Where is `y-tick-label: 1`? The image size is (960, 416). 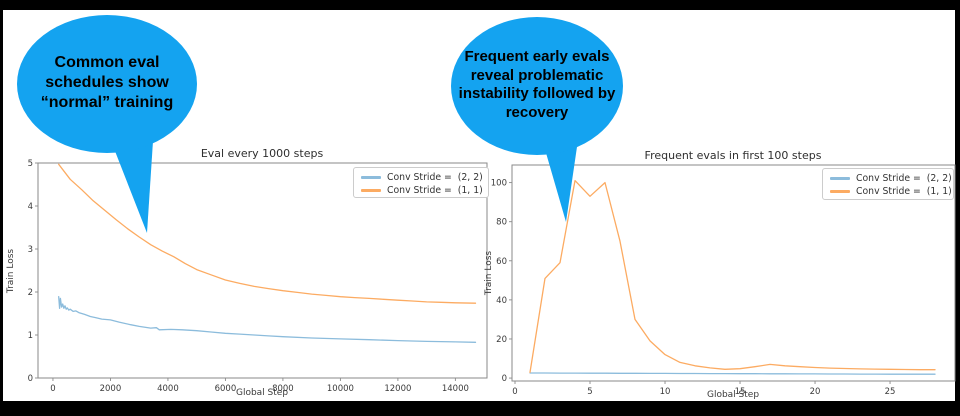 y-tick-label: 1 is located at coordinates (30, 336).